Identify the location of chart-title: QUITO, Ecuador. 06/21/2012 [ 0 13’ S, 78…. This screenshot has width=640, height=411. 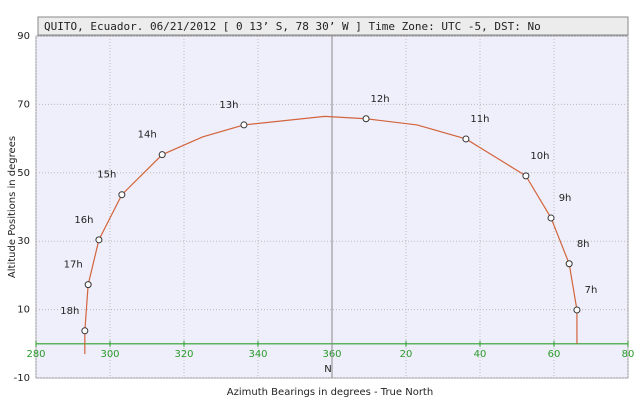
(292, 26).